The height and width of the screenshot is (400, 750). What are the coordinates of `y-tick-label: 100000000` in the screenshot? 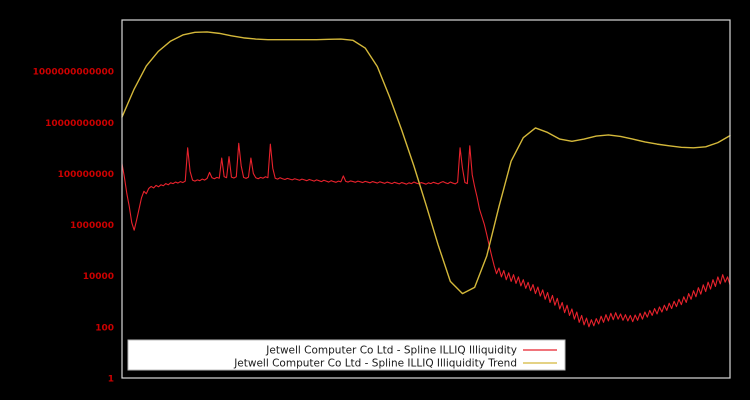 It's located at (86, 175).